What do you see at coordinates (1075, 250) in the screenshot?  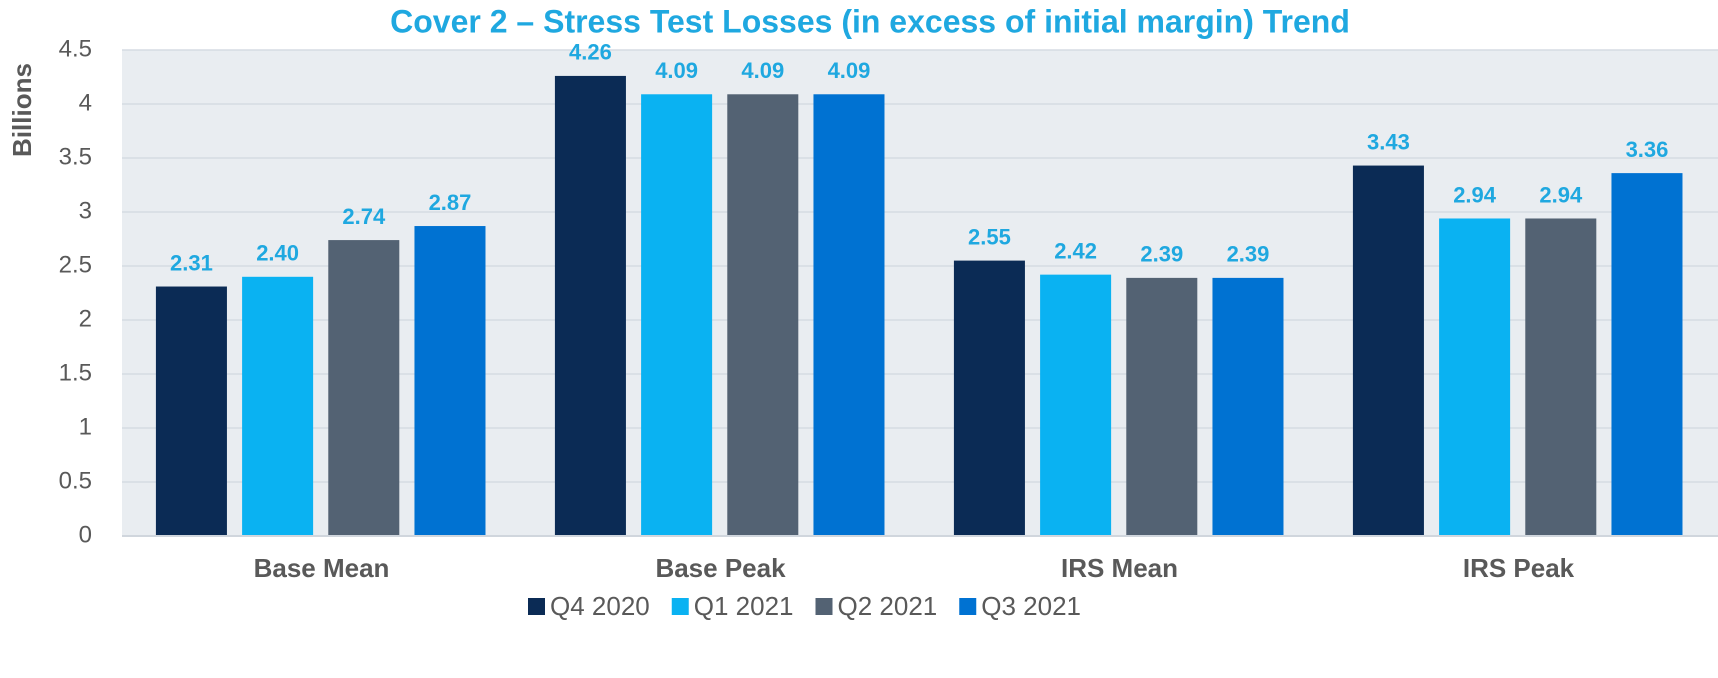 I see `value-label: 2.42` at bounding box center [1075, 250].